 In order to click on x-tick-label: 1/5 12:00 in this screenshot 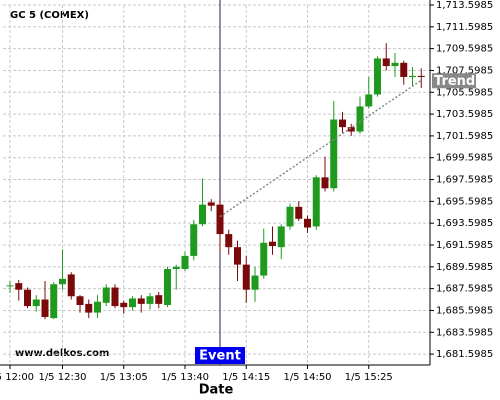, I will do `click(17, 377)`.